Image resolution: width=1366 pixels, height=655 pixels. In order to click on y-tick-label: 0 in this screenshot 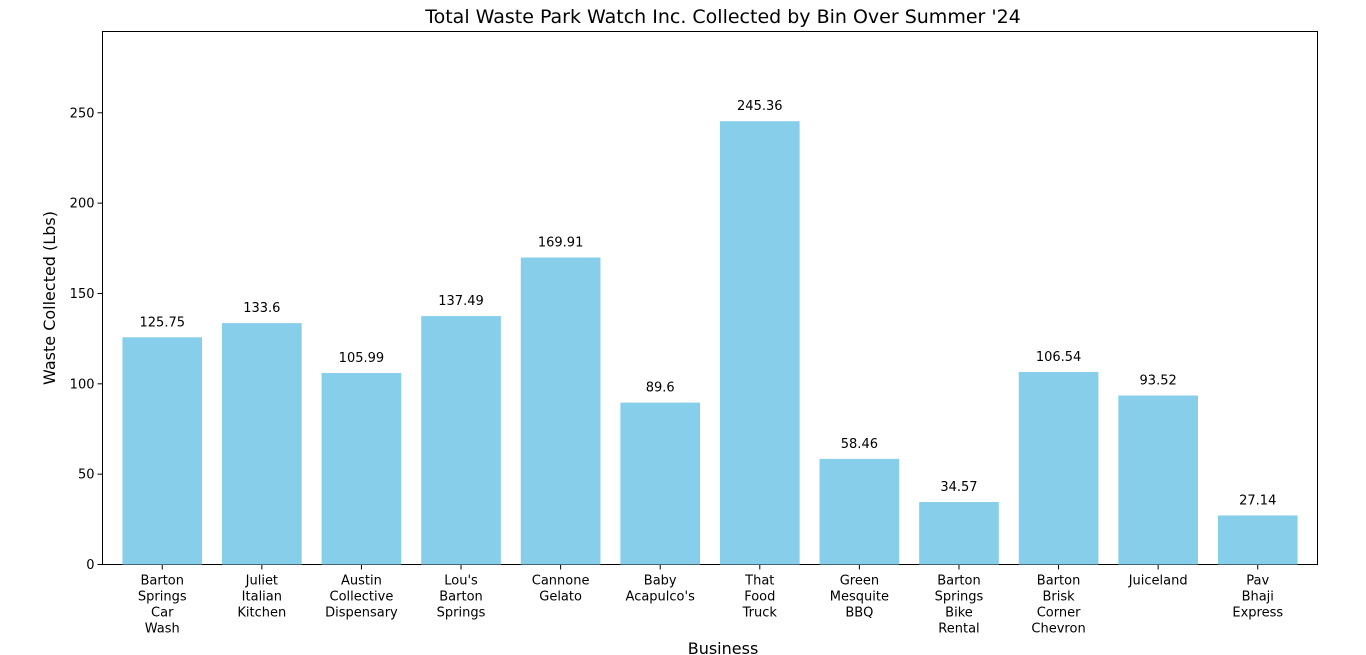, I will do `click(90, 565)`.